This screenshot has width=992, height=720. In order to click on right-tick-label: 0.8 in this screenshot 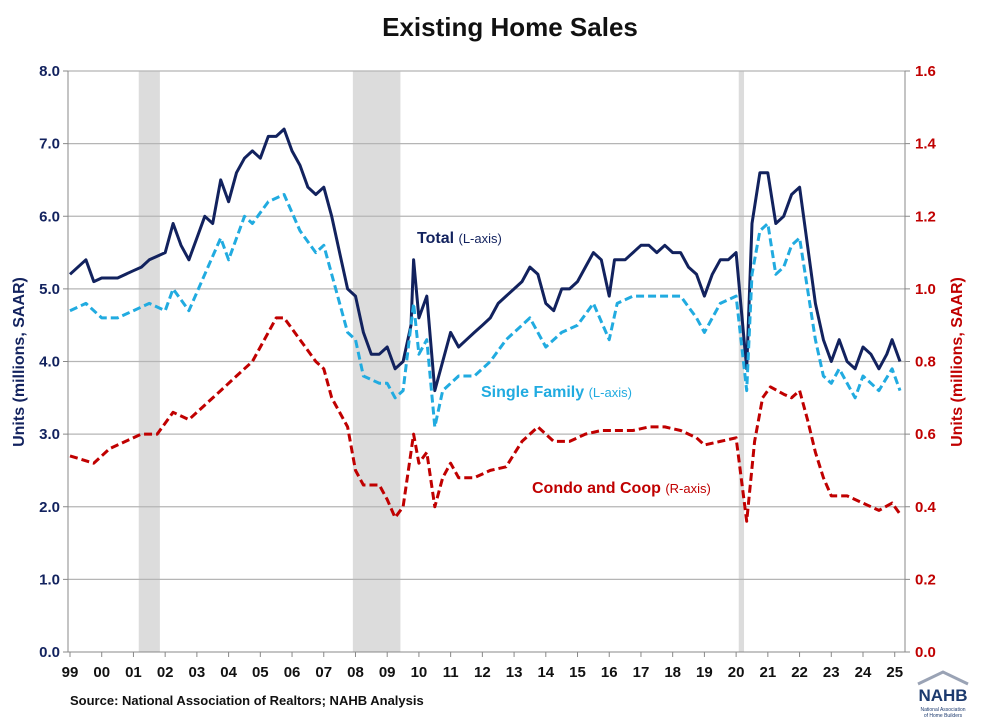, I will do `click(925, 362)`.